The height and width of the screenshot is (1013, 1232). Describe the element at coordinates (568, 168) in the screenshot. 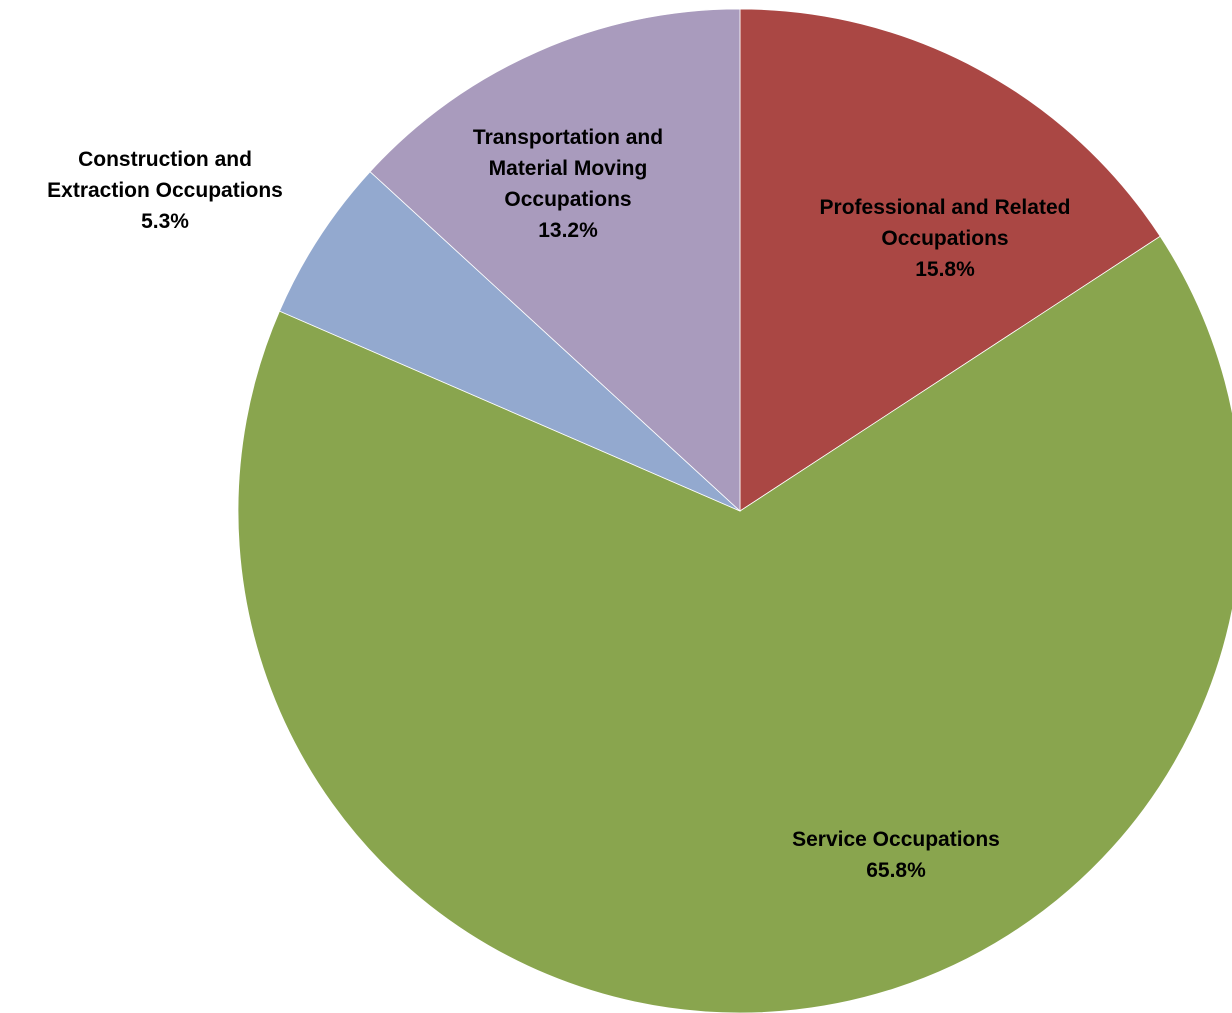

I see `slice-category-label: Material Moving` at that location.